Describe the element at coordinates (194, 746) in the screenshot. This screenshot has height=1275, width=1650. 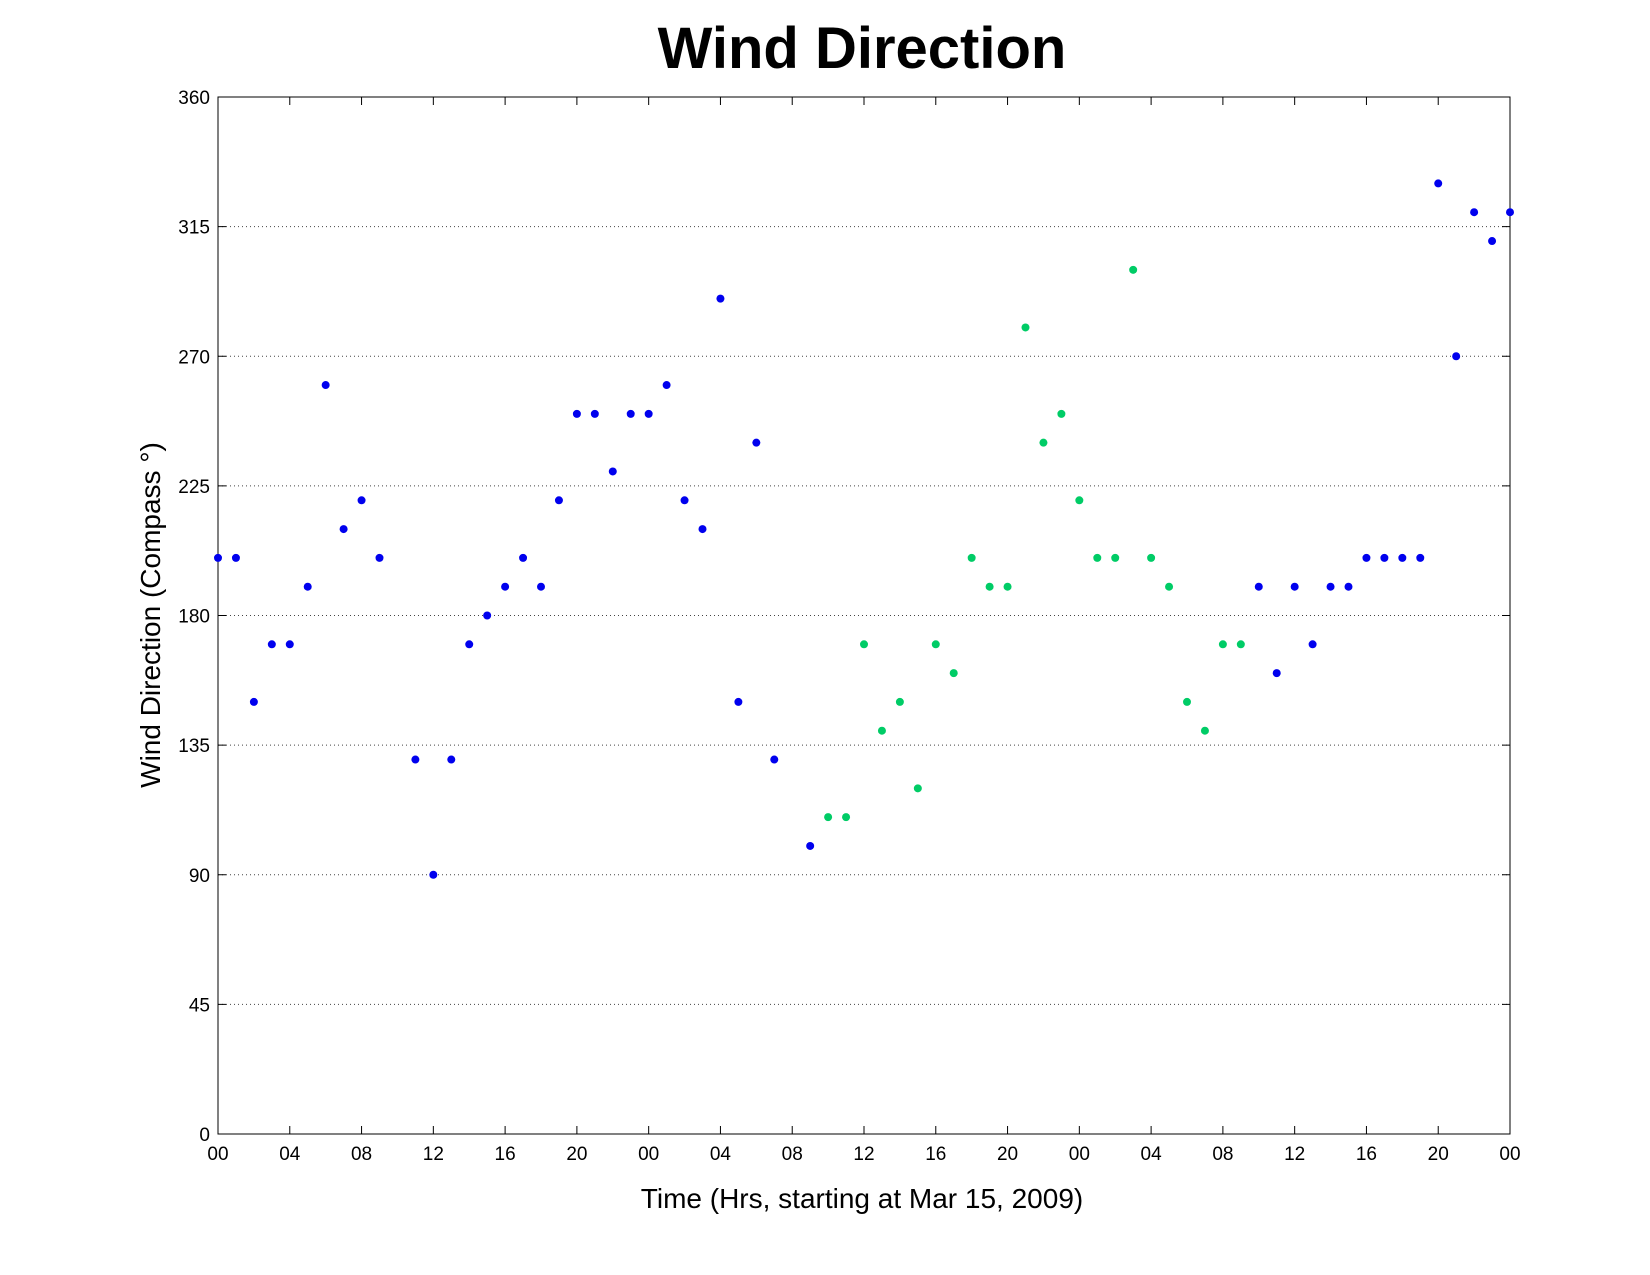
I see `y-tick-label: 135` at that location.